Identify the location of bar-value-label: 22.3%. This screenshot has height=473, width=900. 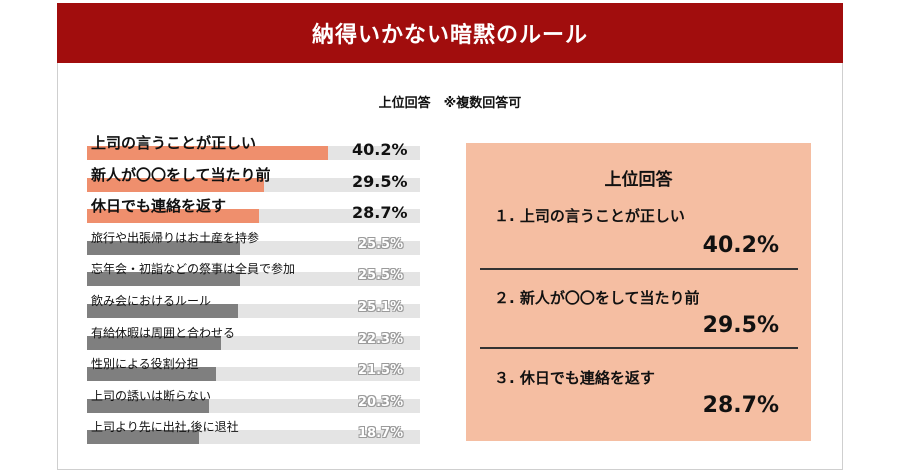
(381, 339).